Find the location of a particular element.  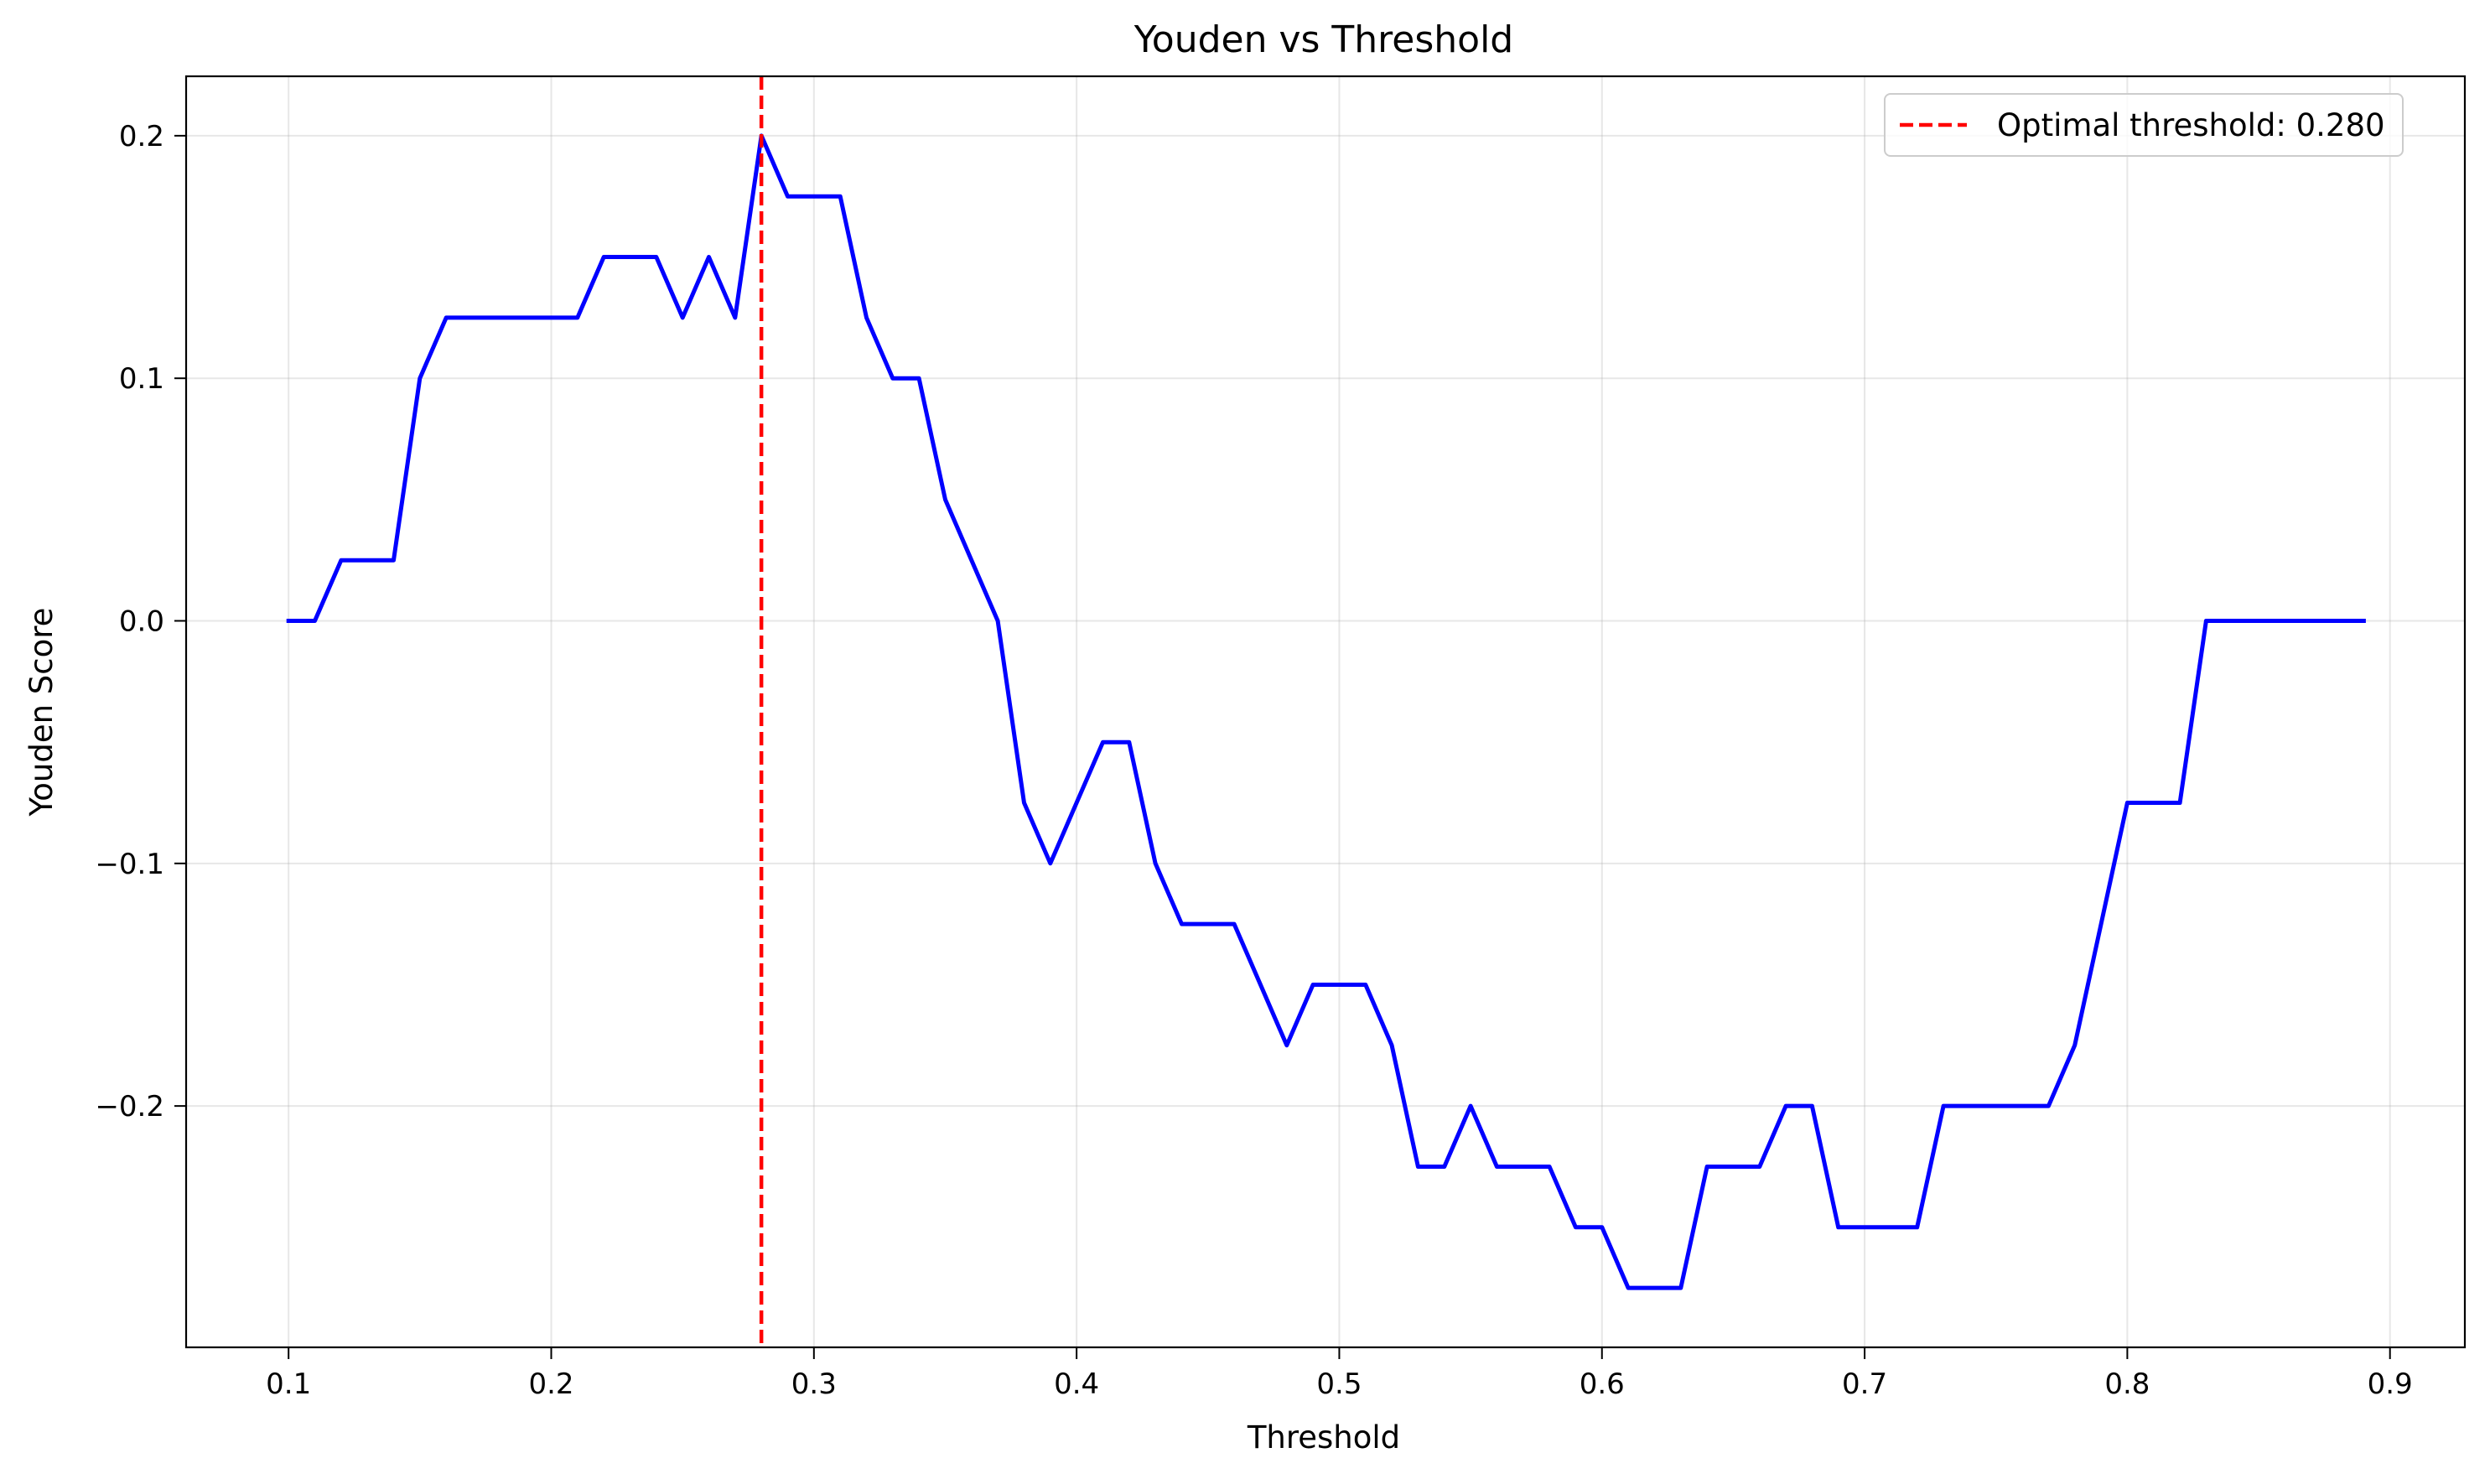

legend-label-optimal-threshold: Optimal threshold: 0.280 is located at coordinates (2191, 125).